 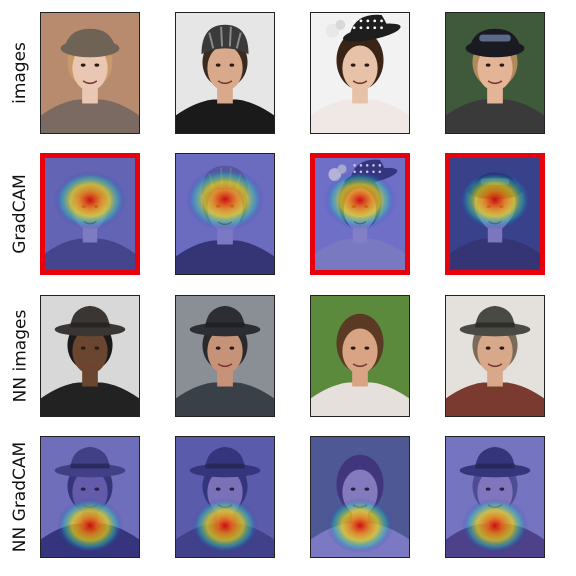 I want to click on face-photo-r1c1, so click(x=90, y=73).